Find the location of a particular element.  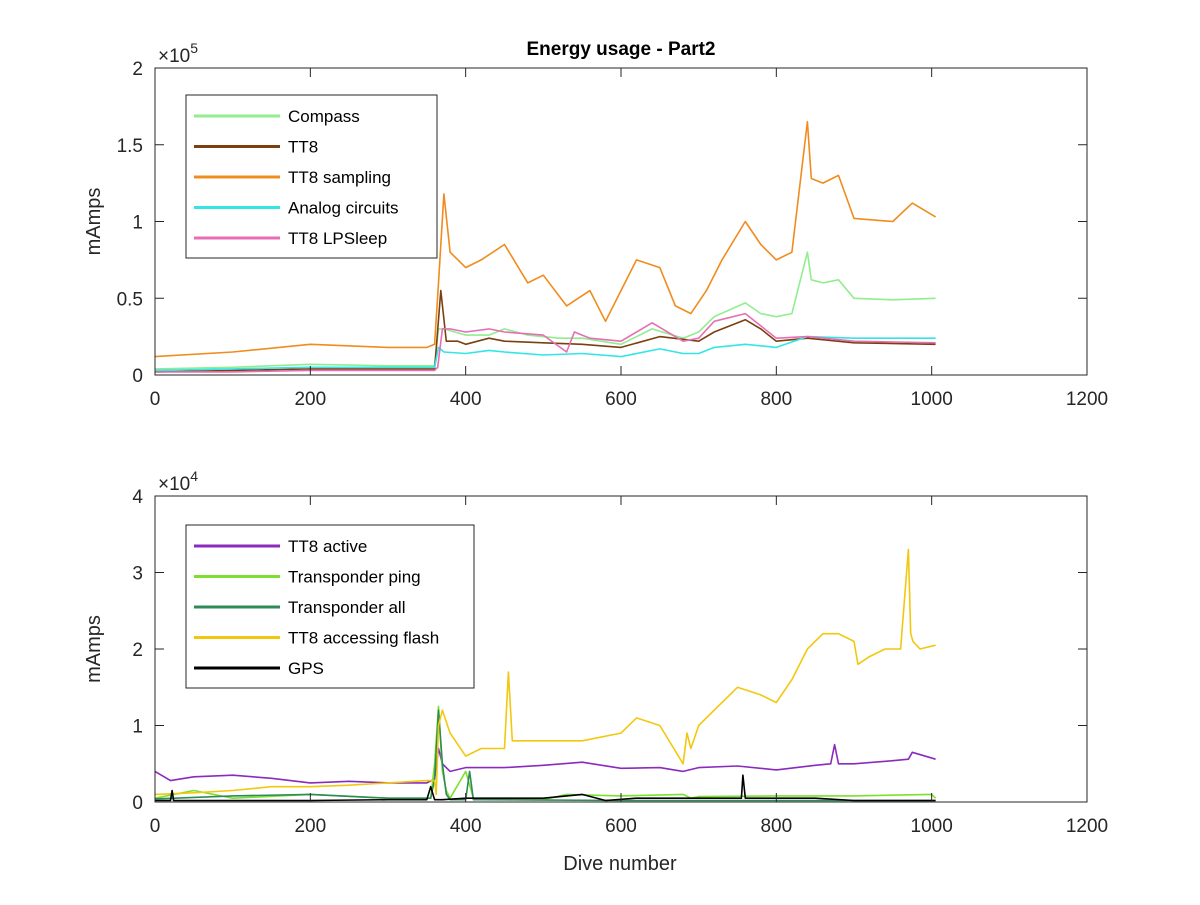

series-line-tt8-active is located at coordinates (545, 763).